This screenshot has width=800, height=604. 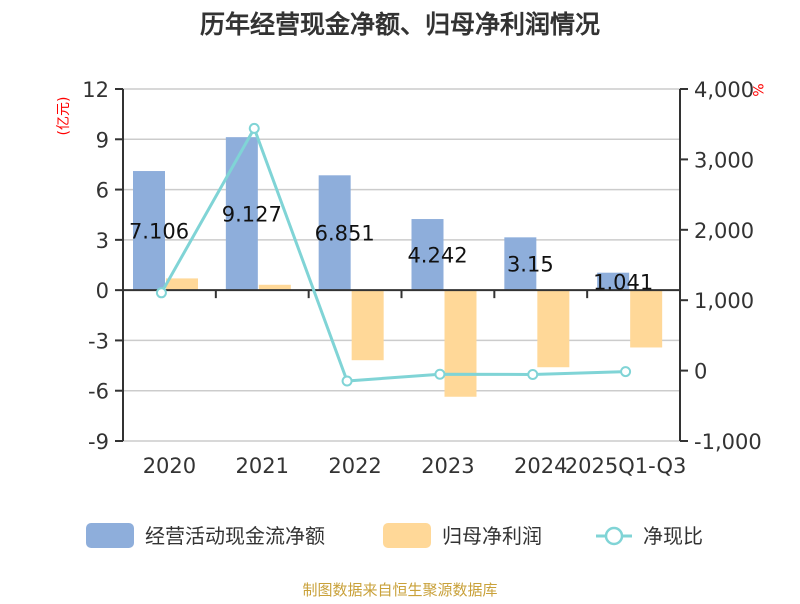 I want to click on y-tick-label: -3, so click(x=98, y=341).